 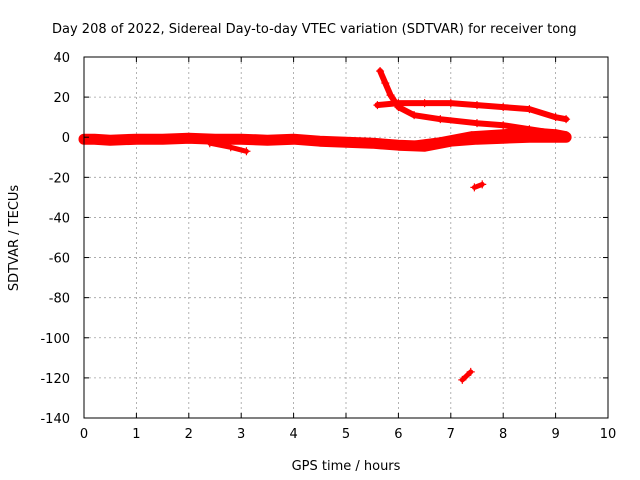 I want to click on y-tick-label: -80, so click(x=59, y=299).